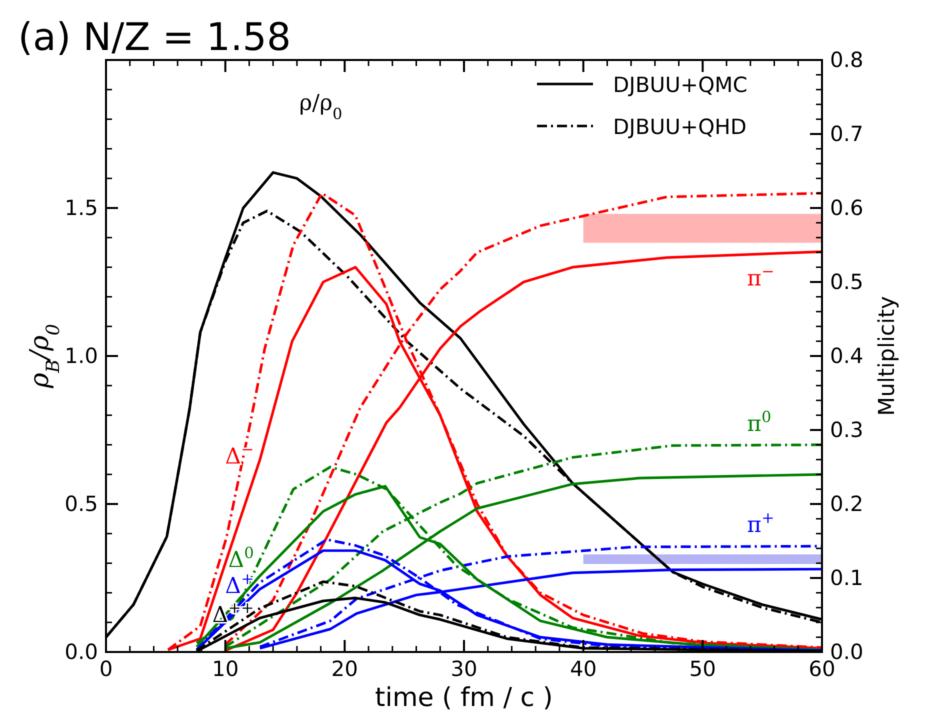  I want to click on legend-label: DJBUU+QHD, so click(680, 127).